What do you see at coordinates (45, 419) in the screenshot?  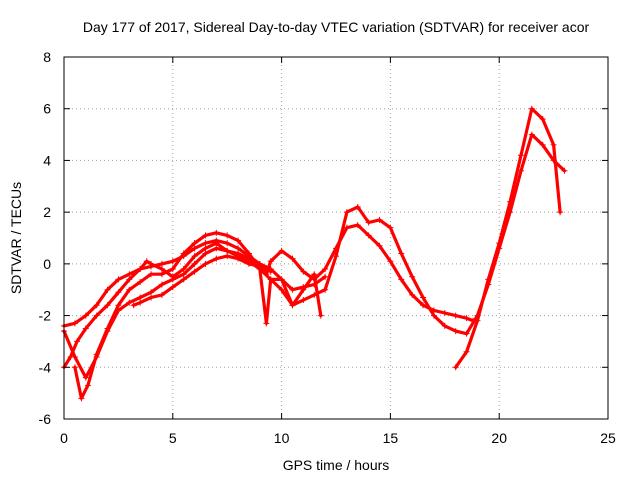 I see `y-tick-label: -6` at bounding box center [45, 419].